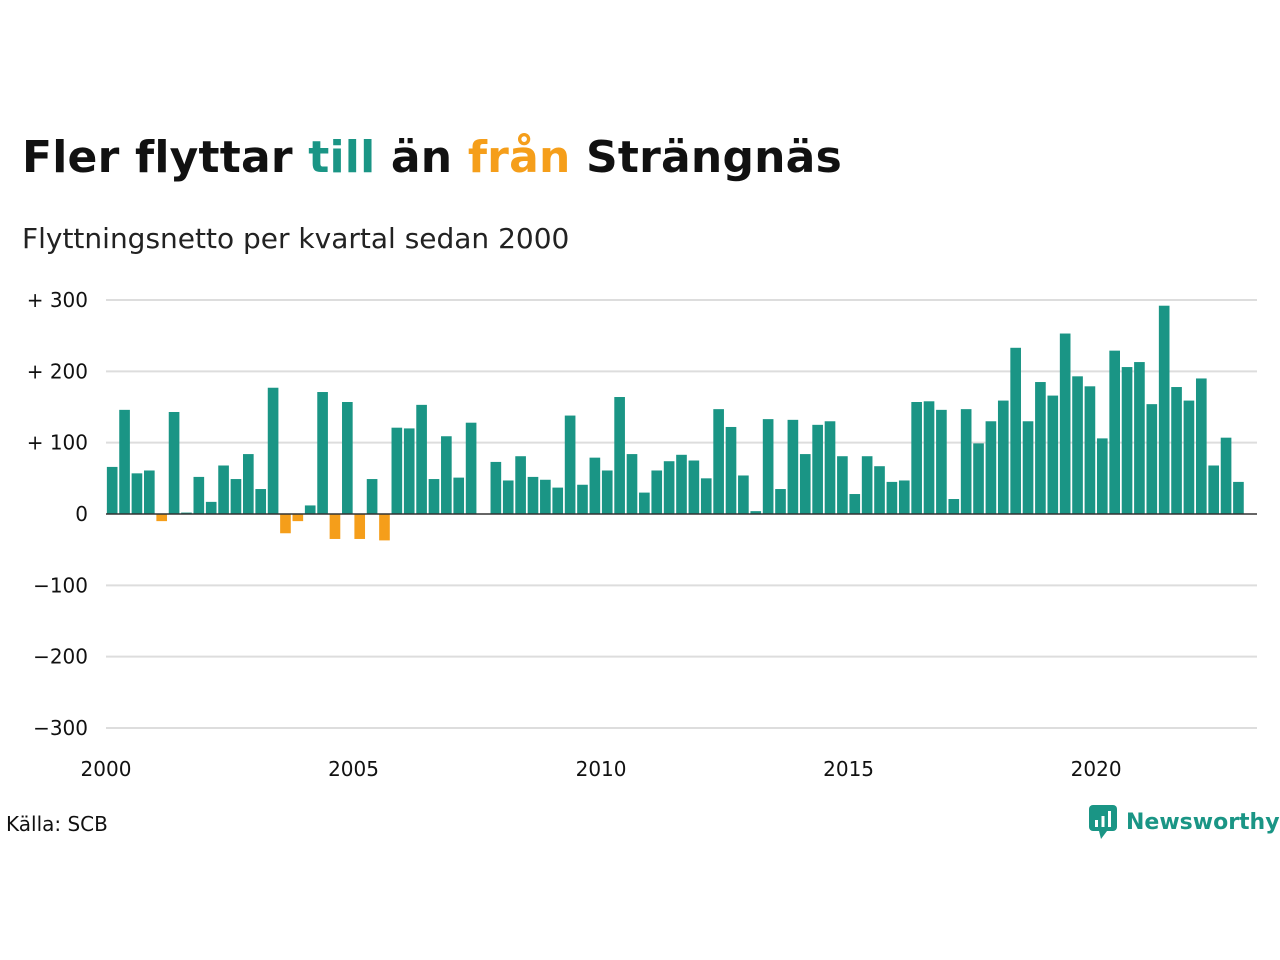 This screenshot has height=960, width=1280. Describe the element at coordinates (848, 769) in the screenshot. I see `x-tick-label: 2015` at that location.